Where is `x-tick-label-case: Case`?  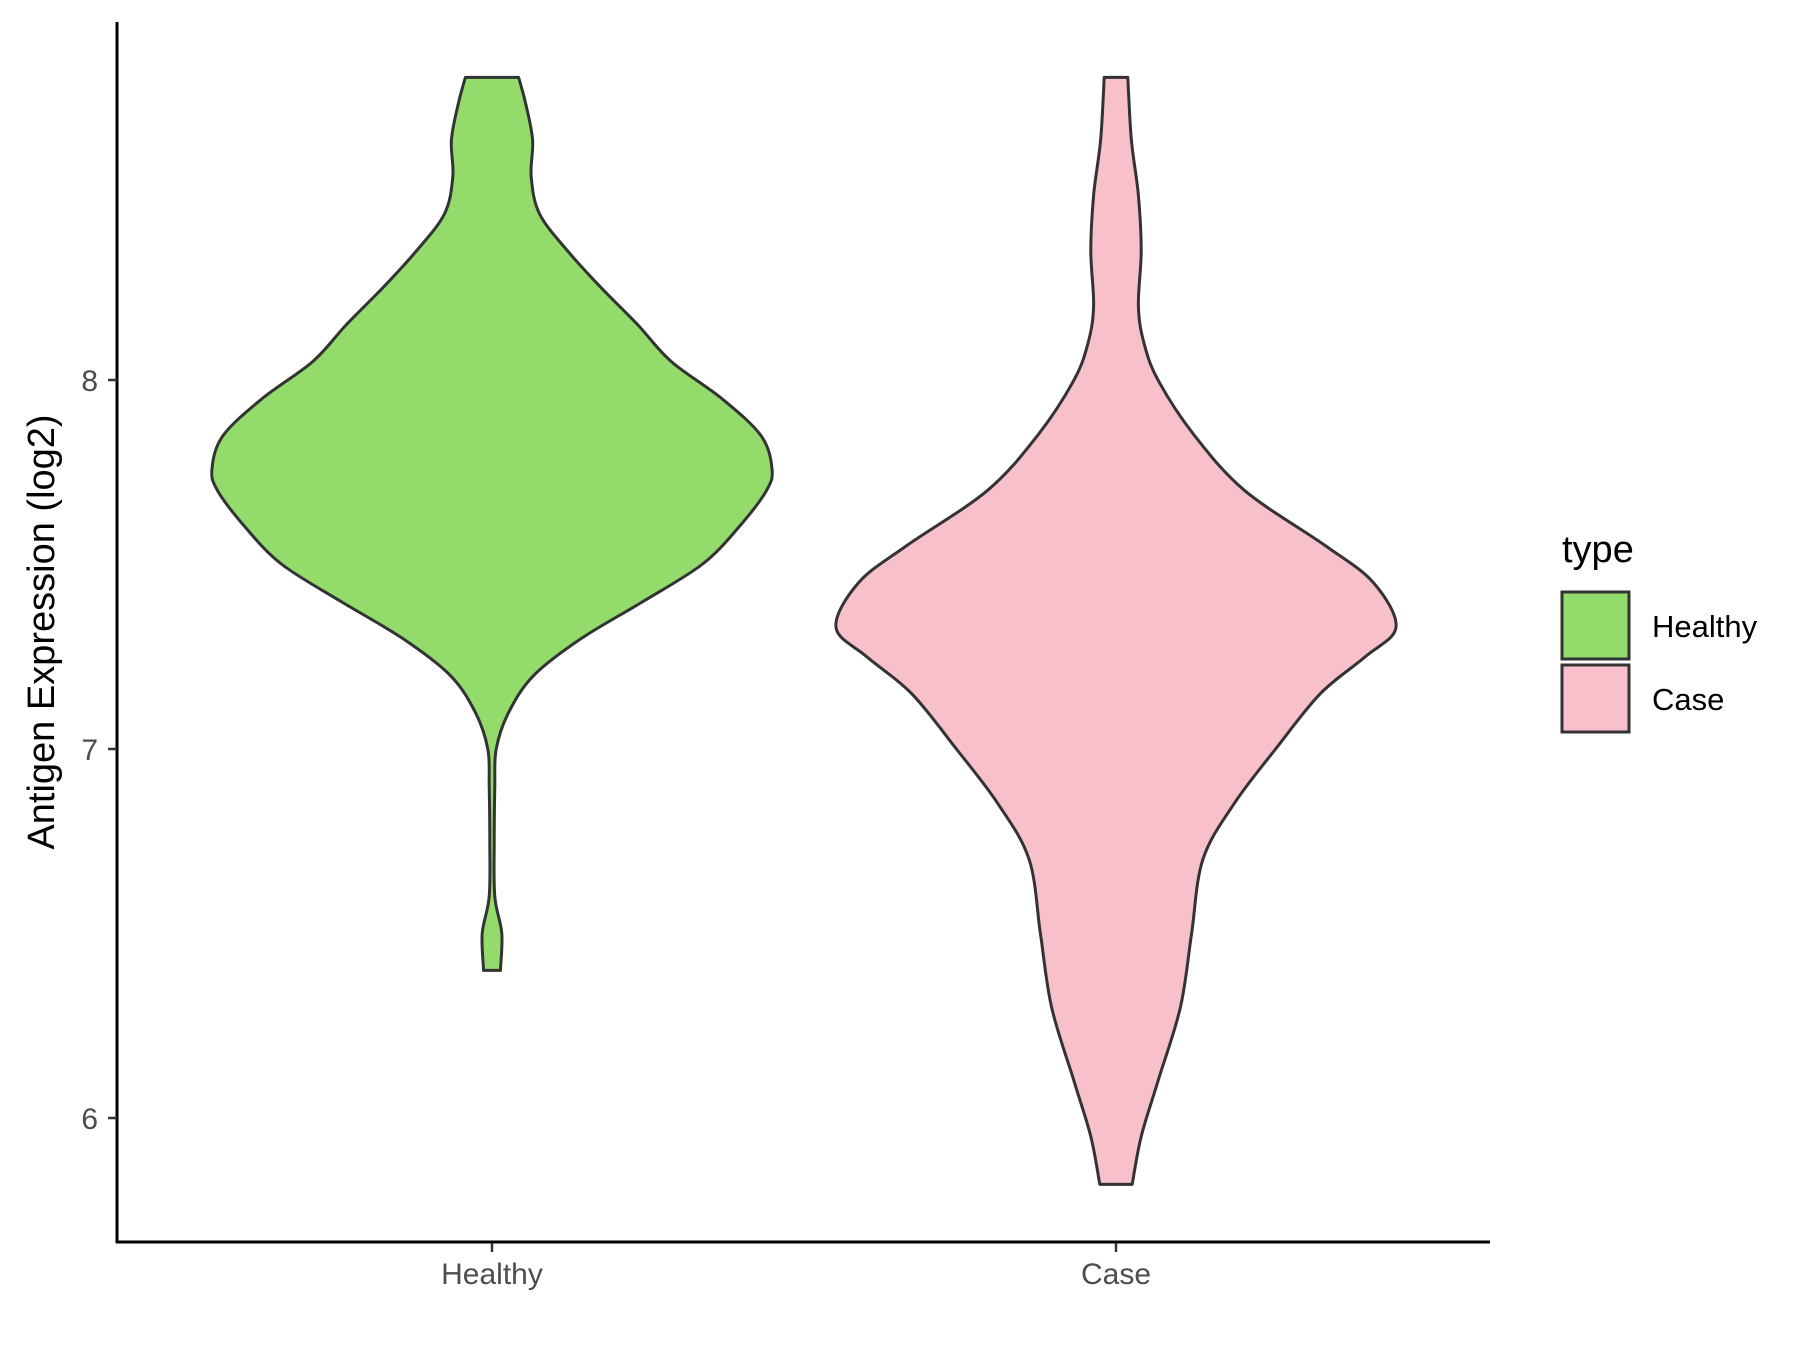 x-tick-label-case: Case is located at coordinates (1116, 1274).